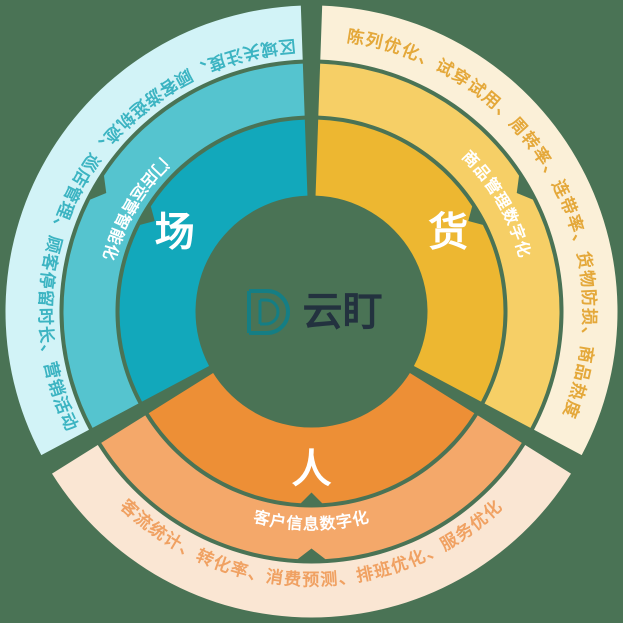 This screenshot has width=623, height=623. I want to click on ring-band-huo-inner, so click(409, 260).